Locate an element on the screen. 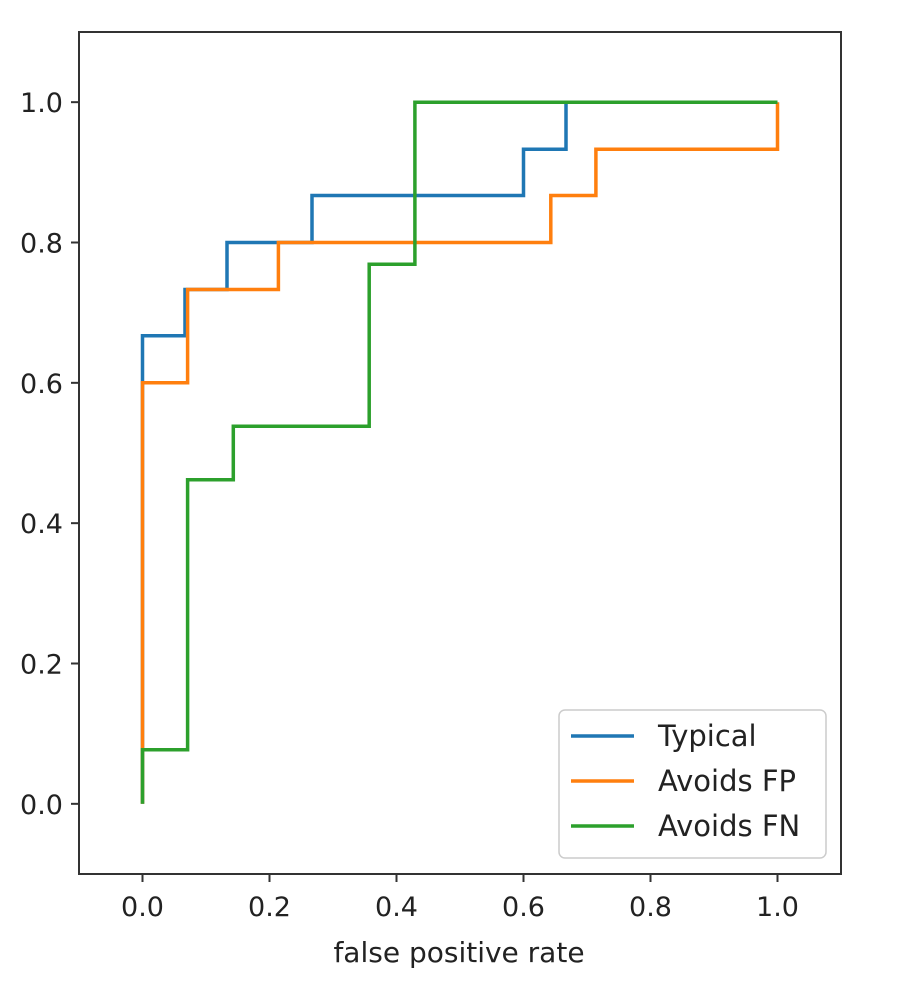 Image resolution: width=910 pixels, height=994 pixels. legend-label-avoids-fp: Avoids FP is located at coordinates (727, 781).